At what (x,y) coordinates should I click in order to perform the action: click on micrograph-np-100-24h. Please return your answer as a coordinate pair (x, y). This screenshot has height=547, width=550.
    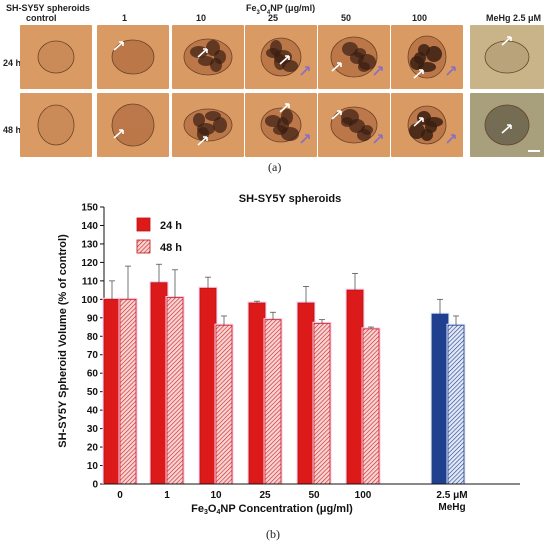
    Looking at the image, I should click on (427, 57).